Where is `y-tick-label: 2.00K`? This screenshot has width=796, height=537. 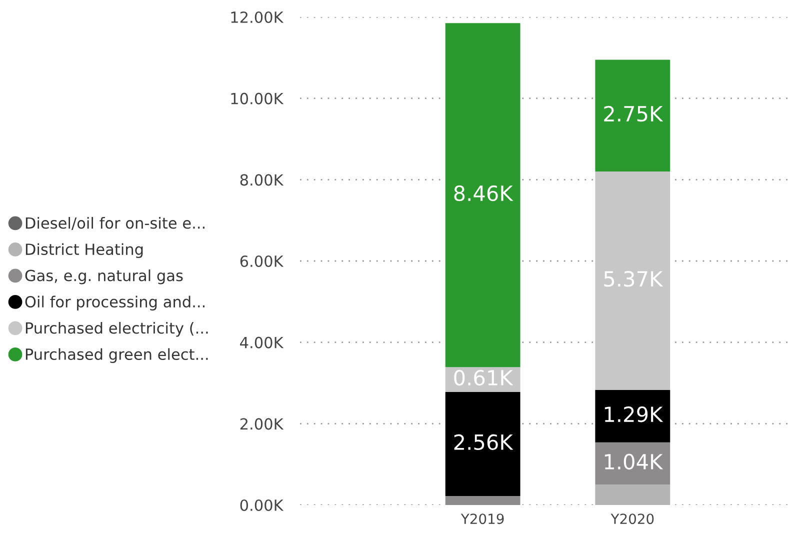 y-tick-label: 2.00K is located at coordinates (262, 424).